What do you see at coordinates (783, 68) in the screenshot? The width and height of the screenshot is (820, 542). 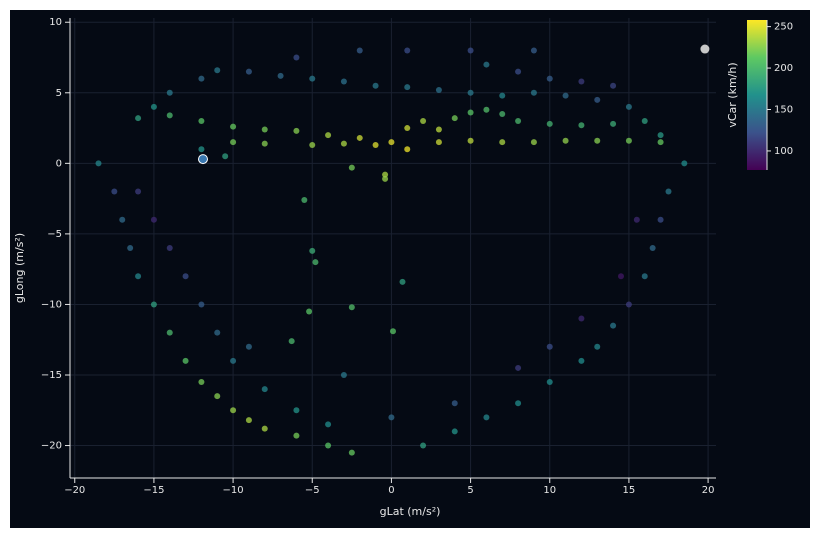 I see `colorbar-tick-label: 200` at bounding box center [783, 68].